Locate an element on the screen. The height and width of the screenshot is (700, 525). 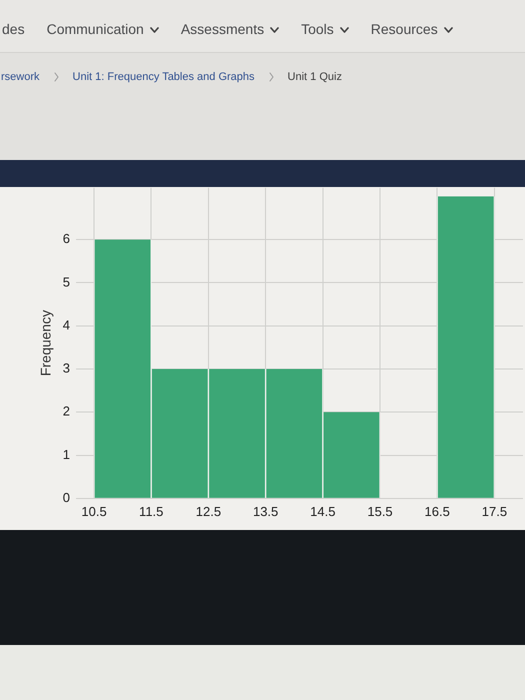
y-tick-label: 4 is located at coordinates (66, 324).